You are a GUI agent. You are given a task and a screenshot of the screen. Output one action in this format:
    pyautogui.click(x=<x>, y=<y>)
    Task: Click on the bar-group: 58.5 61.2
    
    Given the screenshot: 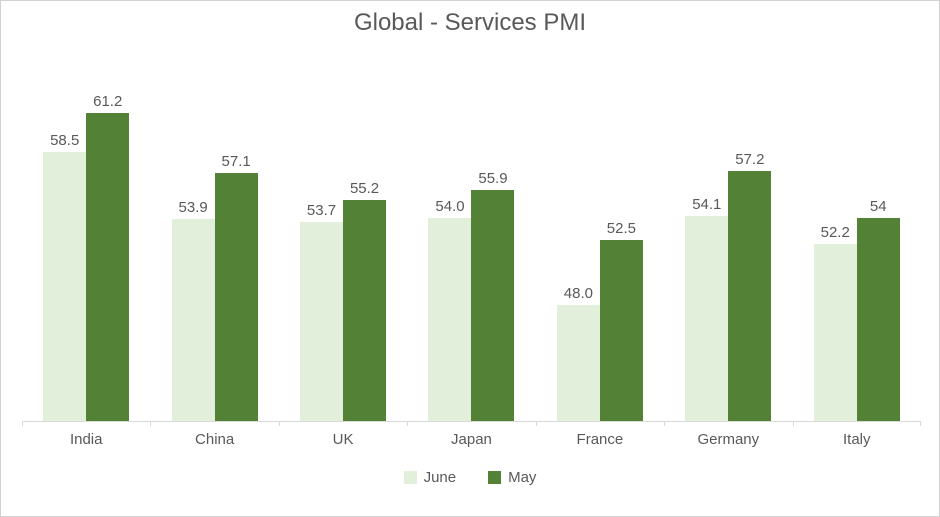 What is the action you would take?
    pyautogui.click(x=86, y=239)
    